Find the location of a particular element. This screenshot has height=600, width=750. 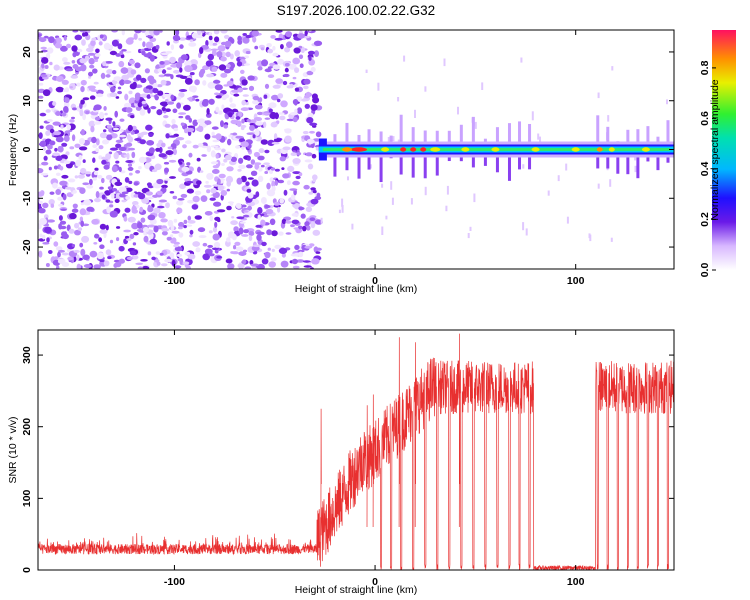

signal-hotspot is located at coordinates (435, 149).